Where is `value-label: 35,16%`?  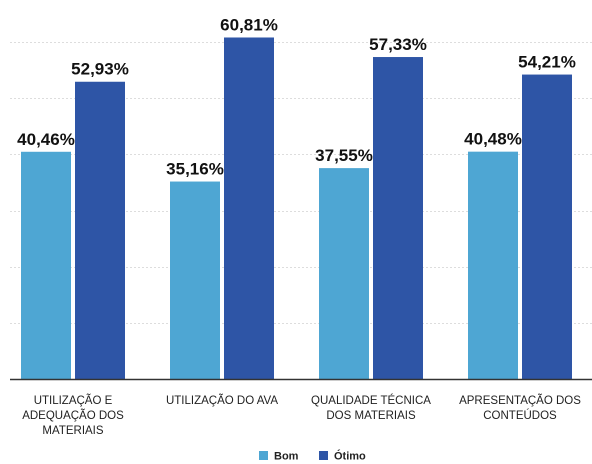
value-label: 35,16% is located at coordinates (195, 169).